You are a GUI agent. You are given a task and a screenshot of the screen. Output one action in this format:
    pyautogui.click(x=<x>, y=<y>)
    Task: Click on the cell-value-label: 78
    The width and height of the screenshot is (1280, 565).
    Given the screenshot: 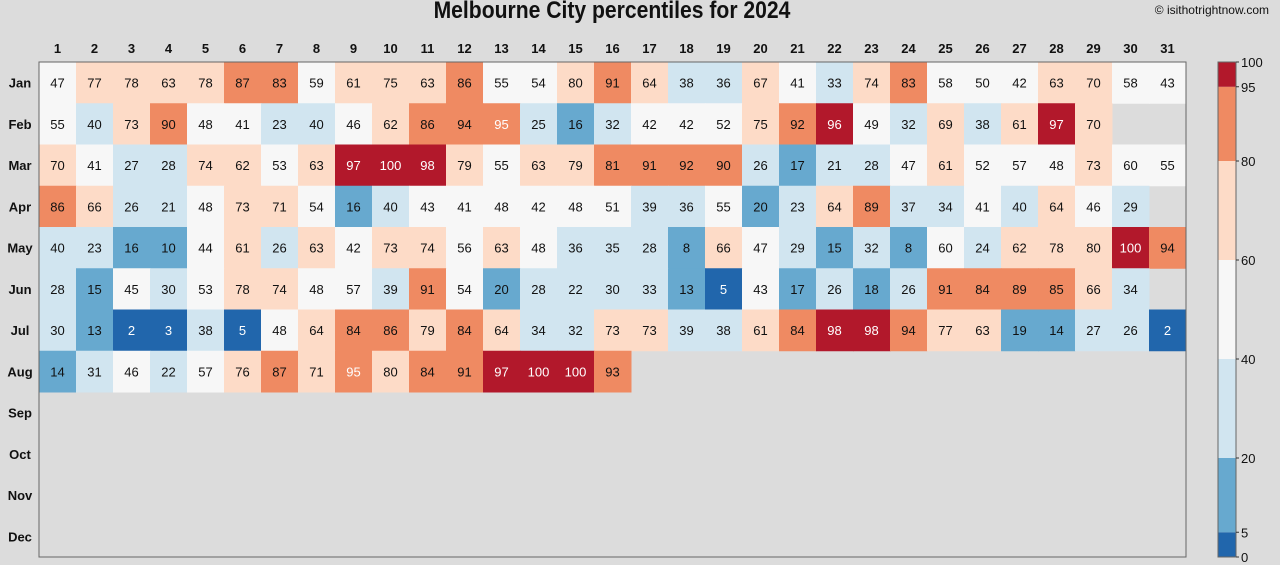 What is the action you would take?
    pyautogui.click(x=242, y=289)
    